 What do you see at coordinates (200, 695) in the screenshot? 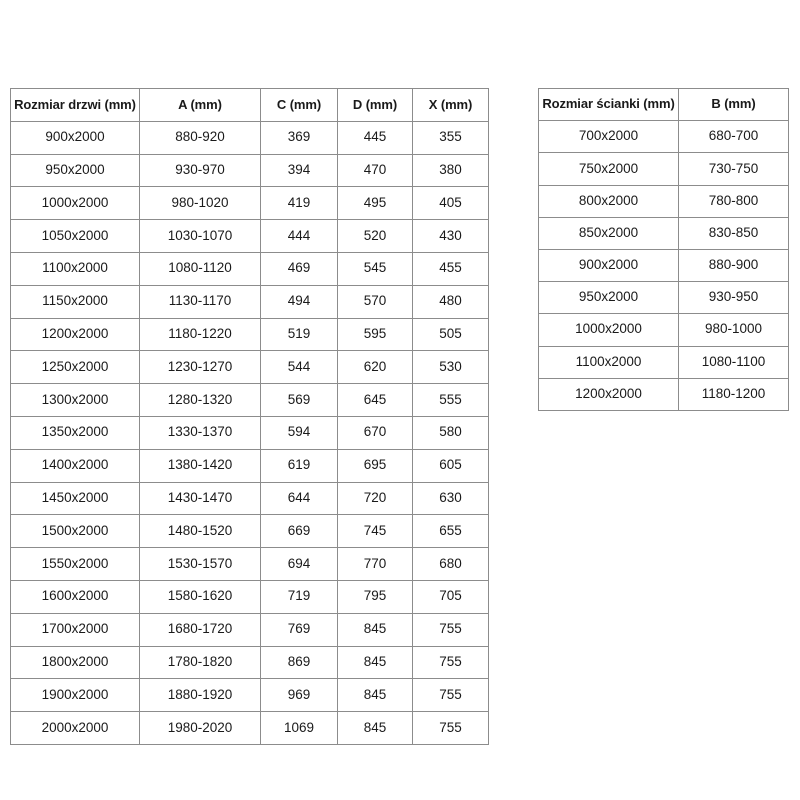
I see `cell-a: 1880-1920` at bounding box center [200, 695].